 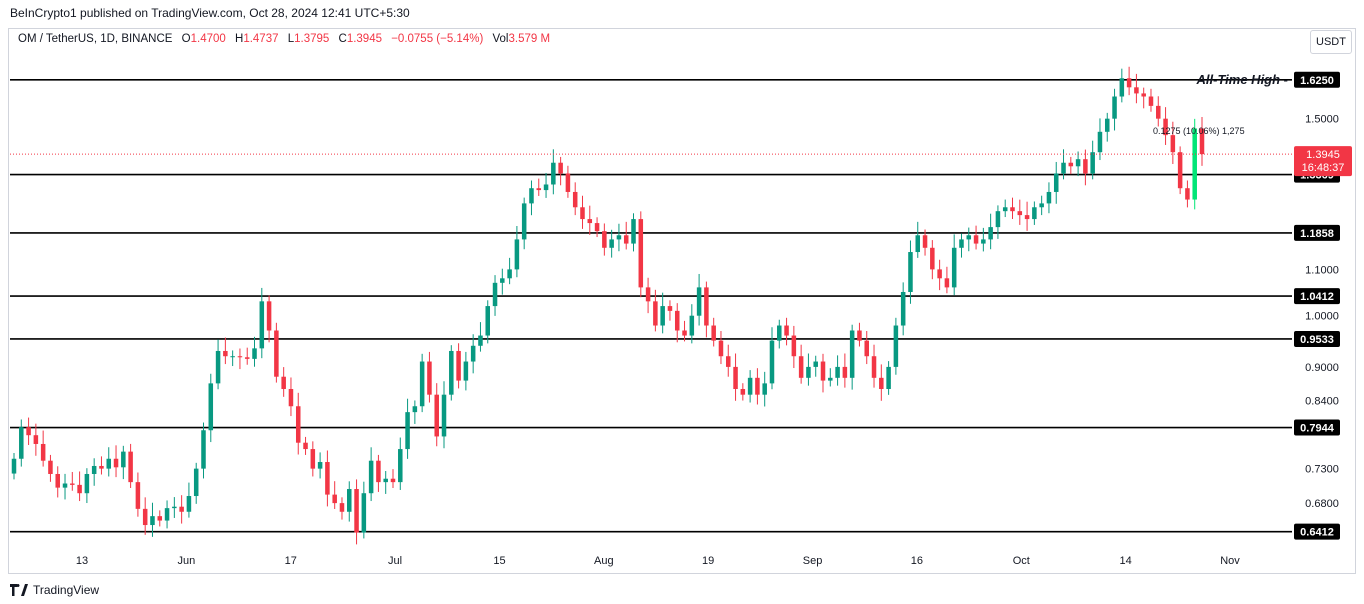 I want to click on level-badge-label: 0.7944, so click(x=1317, y=429).